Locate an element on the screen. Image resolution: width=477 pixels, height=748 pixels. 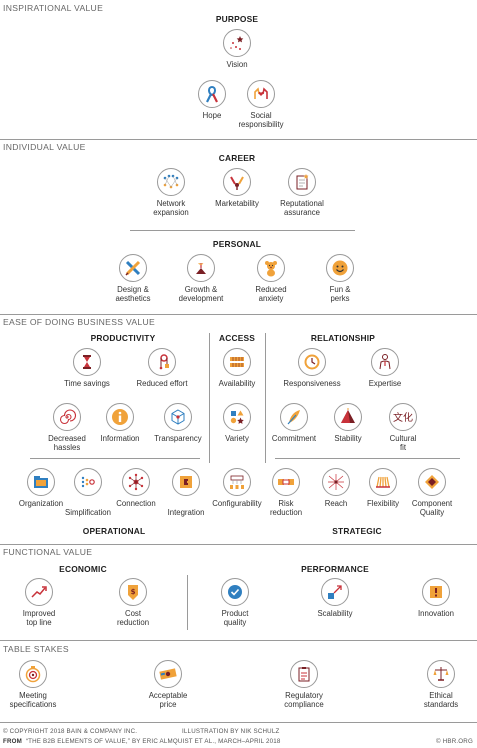
element-social-responsibility: Social responsibility is located at coordinates (261, 105).